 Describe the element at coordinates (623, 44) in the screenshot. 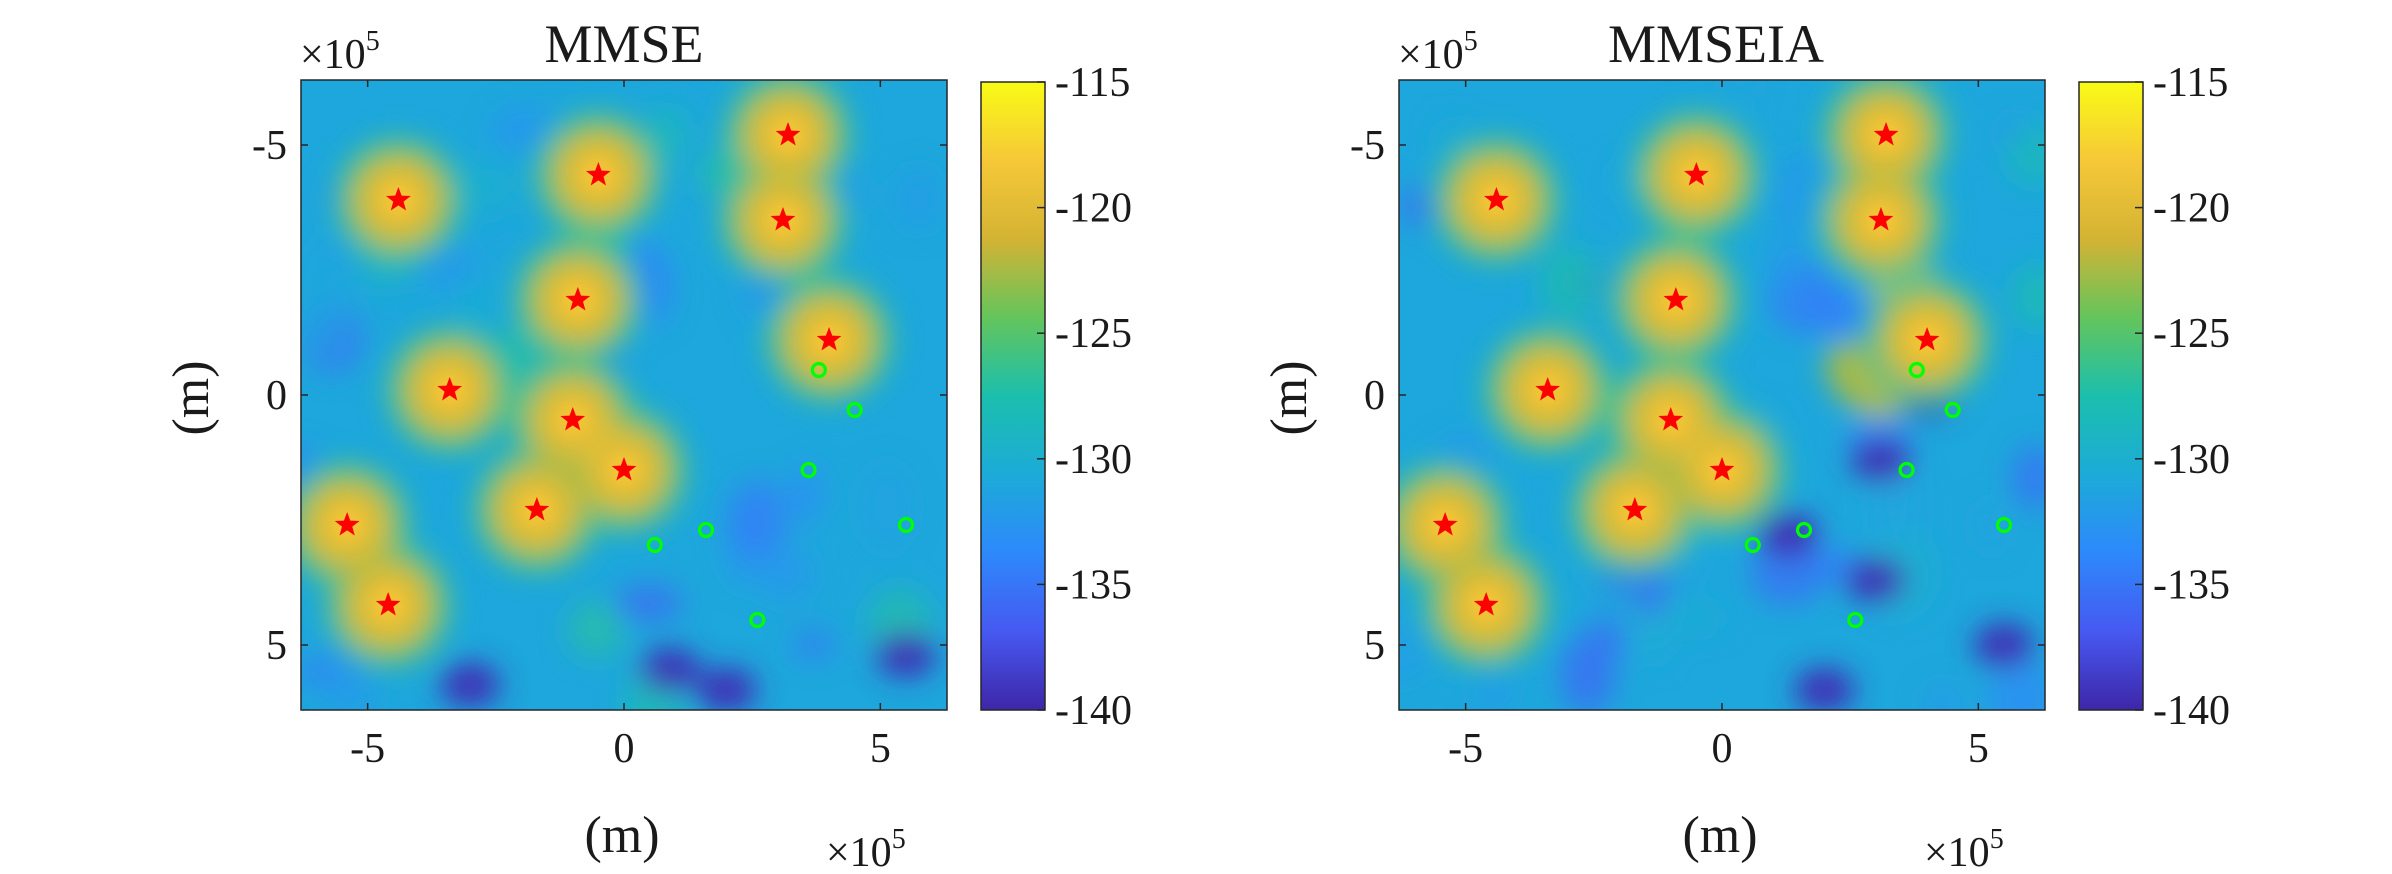

I see `plot-title: MMSE` at that location.